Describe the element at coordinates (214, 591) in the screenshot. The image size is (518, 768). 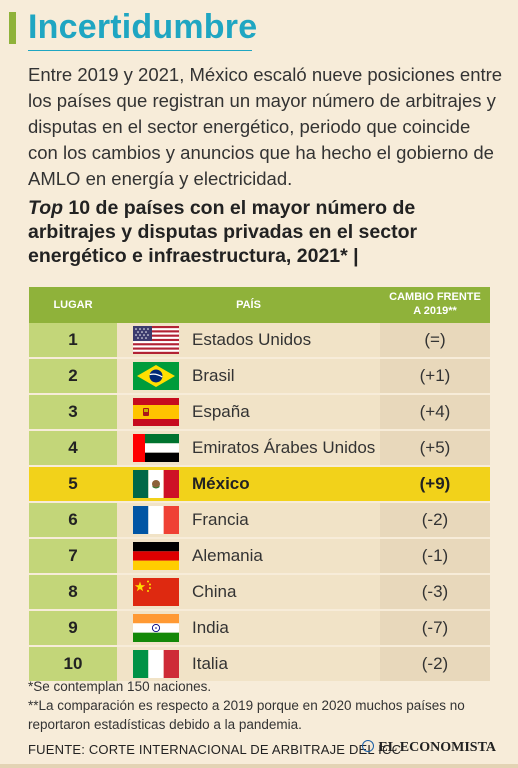
I see `country-name: China` at that location.